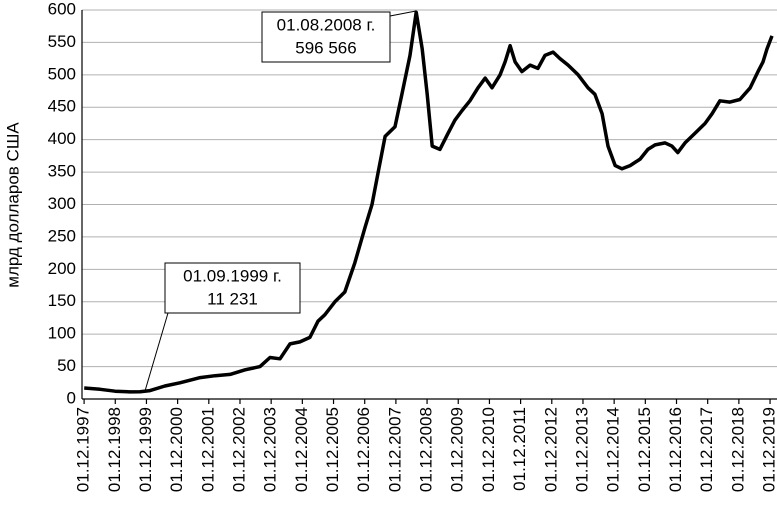 The image size is (777, 521). Describe the element at coordinates (62, 9) in the screenshot. I see `y-tick-label: 600` at that location.